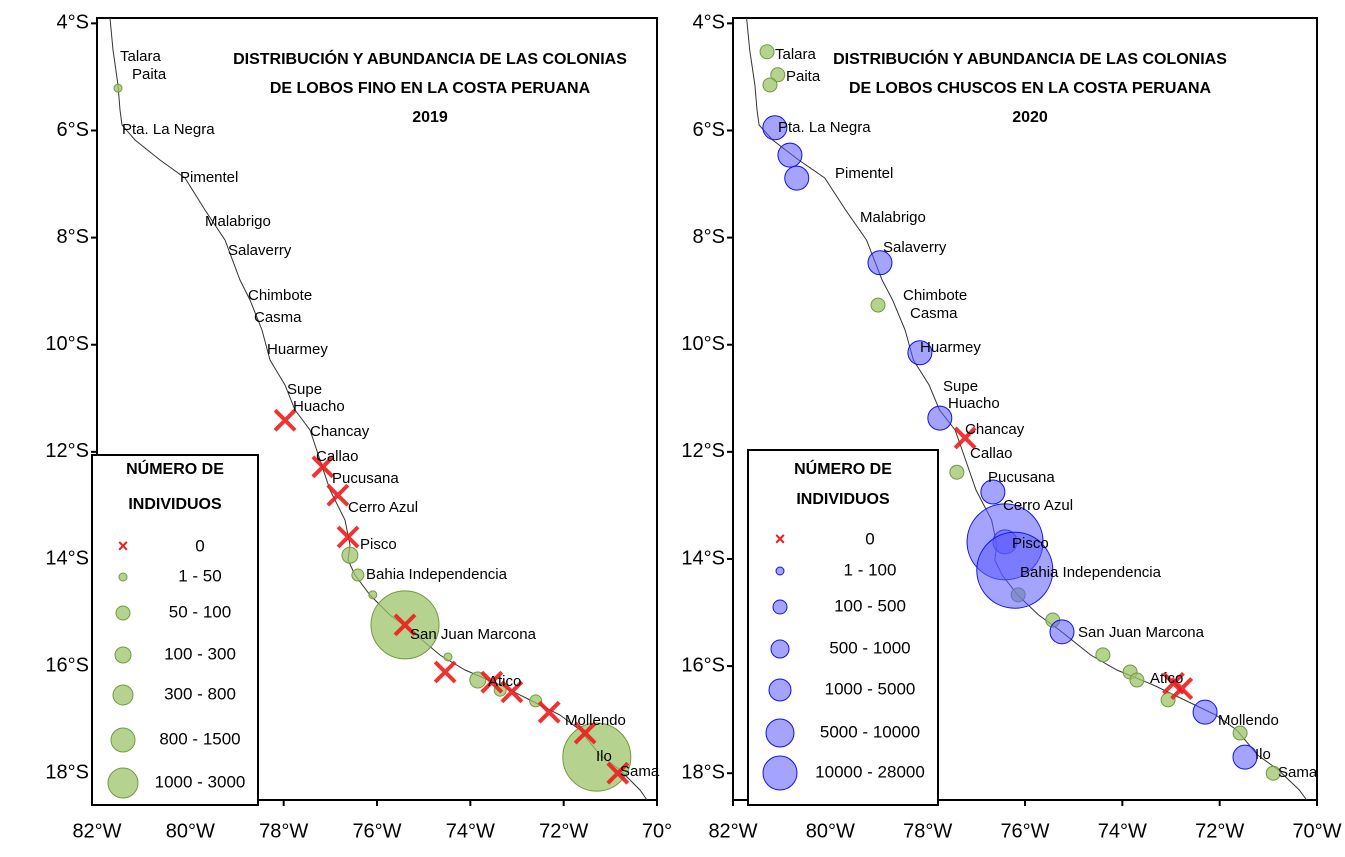  I want to click on legend-label: 1 - 50, so click(199, 575).